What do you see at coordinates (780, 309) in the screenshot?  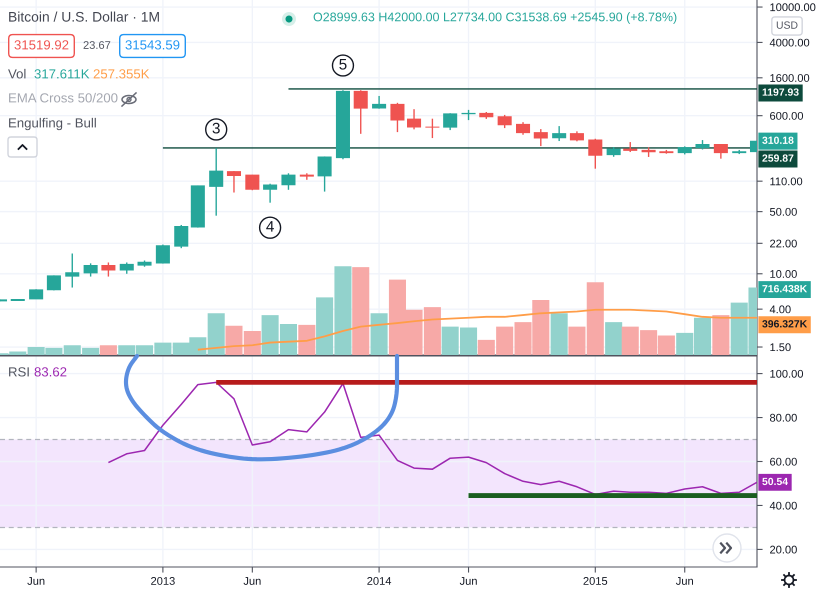 I see `y-tick-label: 4.00` at bounding box center [780, 309].